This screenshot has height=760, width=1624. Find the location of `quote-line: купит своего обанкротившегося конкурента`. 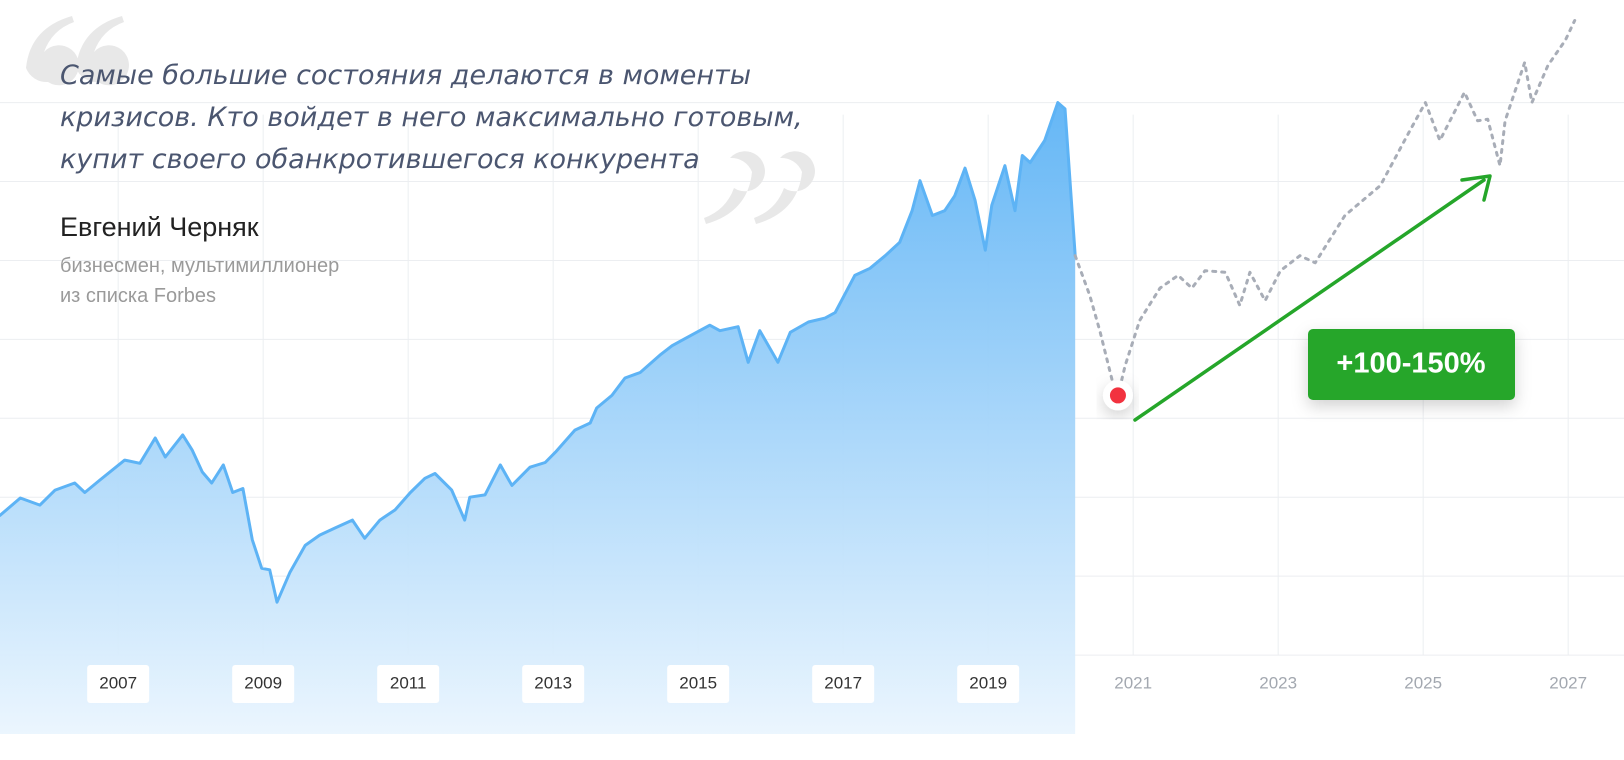

quote-line: купит своего обанкротившегося конкурента is located at coordinates (380, 159).